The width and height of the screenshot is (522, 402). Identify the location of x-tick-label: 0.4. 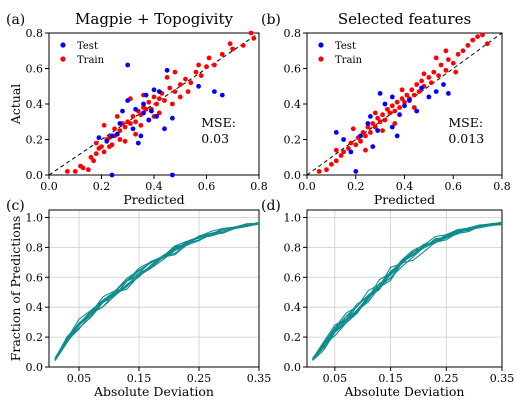
(405, 186).